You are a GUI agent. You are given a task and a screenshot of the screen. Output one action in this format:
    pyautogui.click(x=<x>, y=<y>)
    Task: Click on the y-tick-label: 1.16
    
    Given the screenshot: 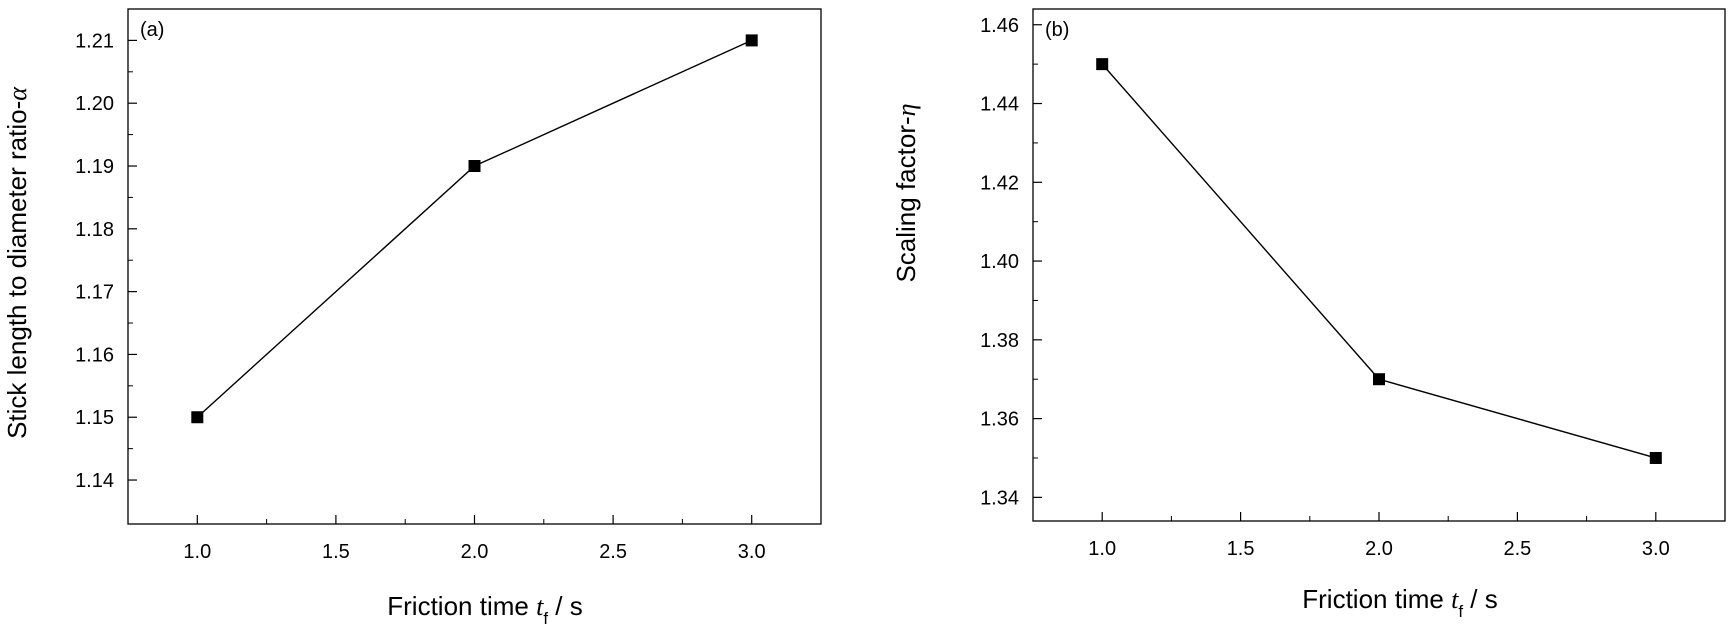 What is the action you would take?
    pyautogui.click(x=94, y=355)
    